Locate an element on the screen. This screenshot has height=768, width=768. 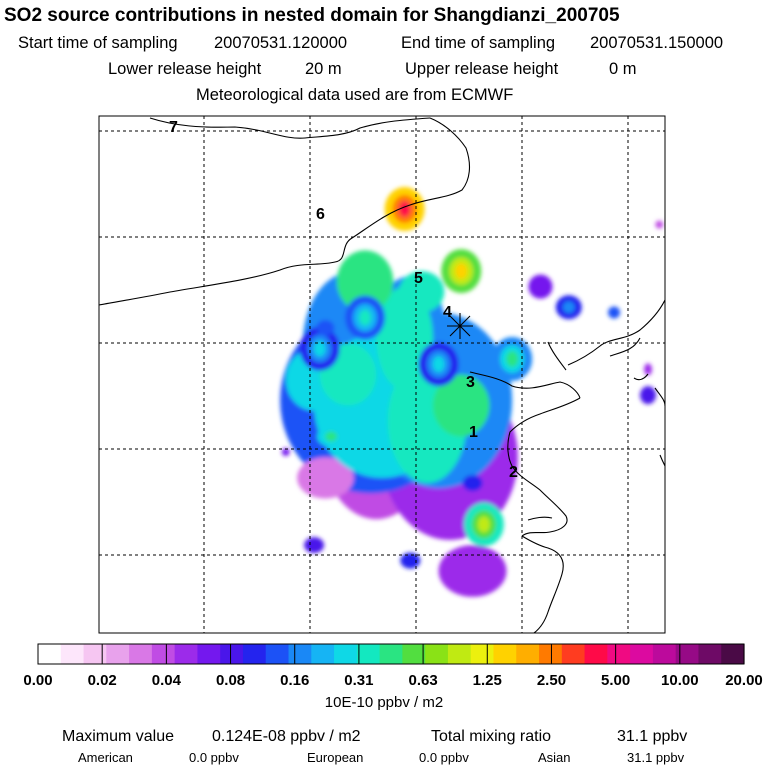
colorbar-tick-label: 20.00 is located at coordinates (744, 680).